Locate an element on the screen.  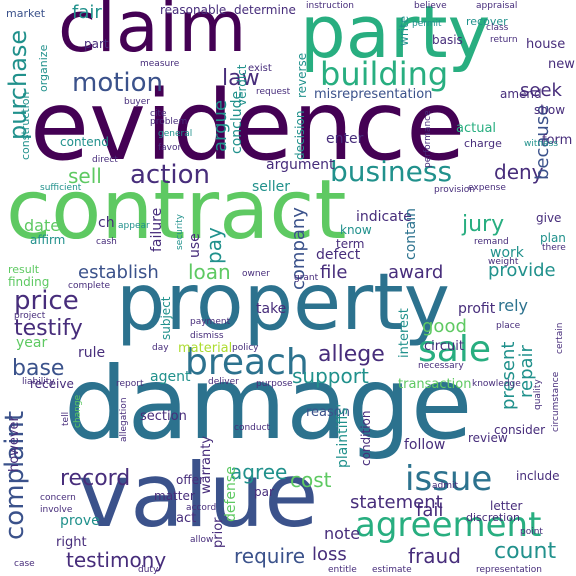
word: agree is located at coordinates (259, 472).